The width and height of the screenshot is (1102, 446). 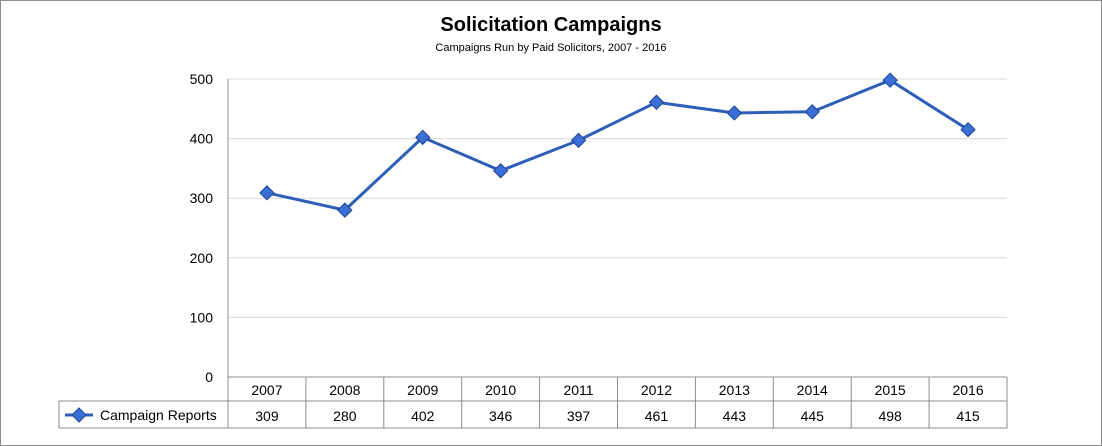 What do you see at coordinates (202, 79) in the screenshot?
I see `y-tick-label: 500` at bounding box center [202, 79].